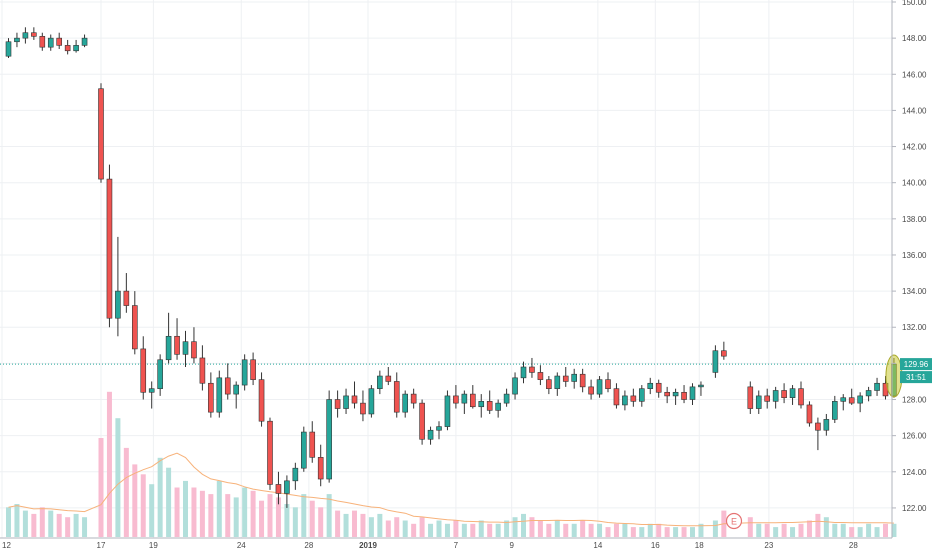 The height and width of the screenshot is (555, 932). I want to click on price-axis-tick-label: 150.00, so click(914, 3).